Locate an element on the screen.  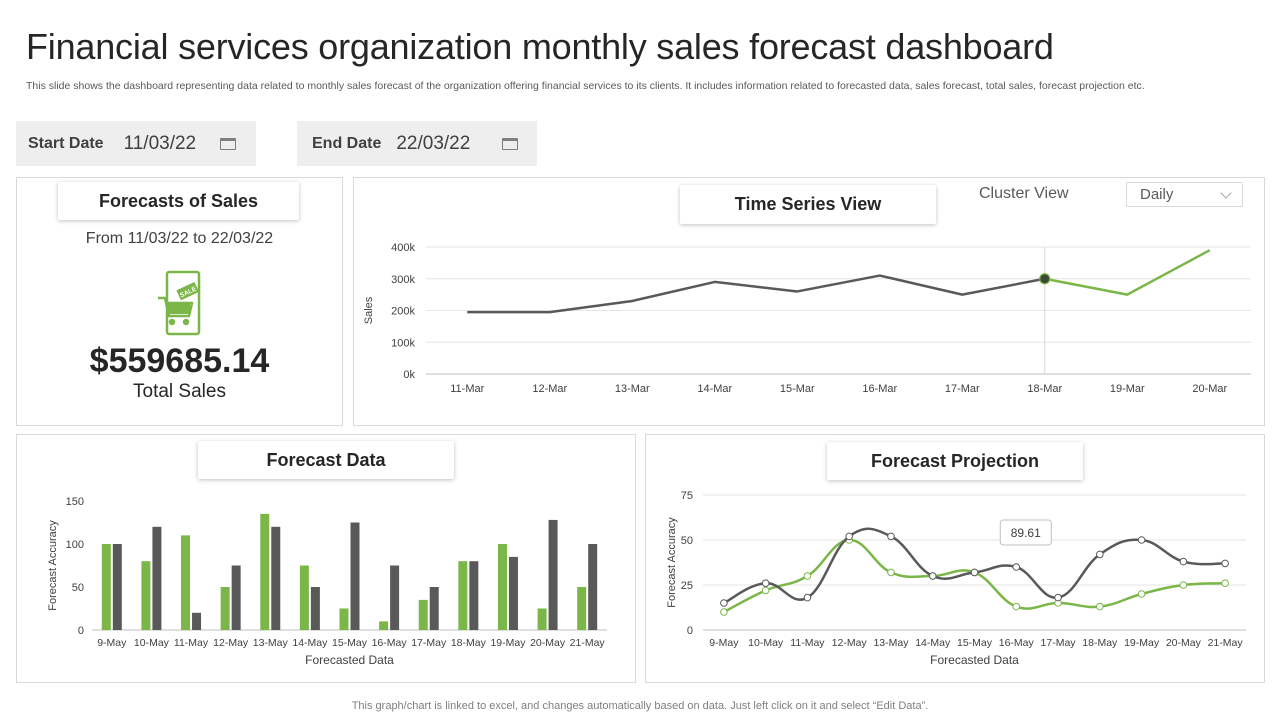
y-tick-label: 100k is located at coordinates (403, 343).